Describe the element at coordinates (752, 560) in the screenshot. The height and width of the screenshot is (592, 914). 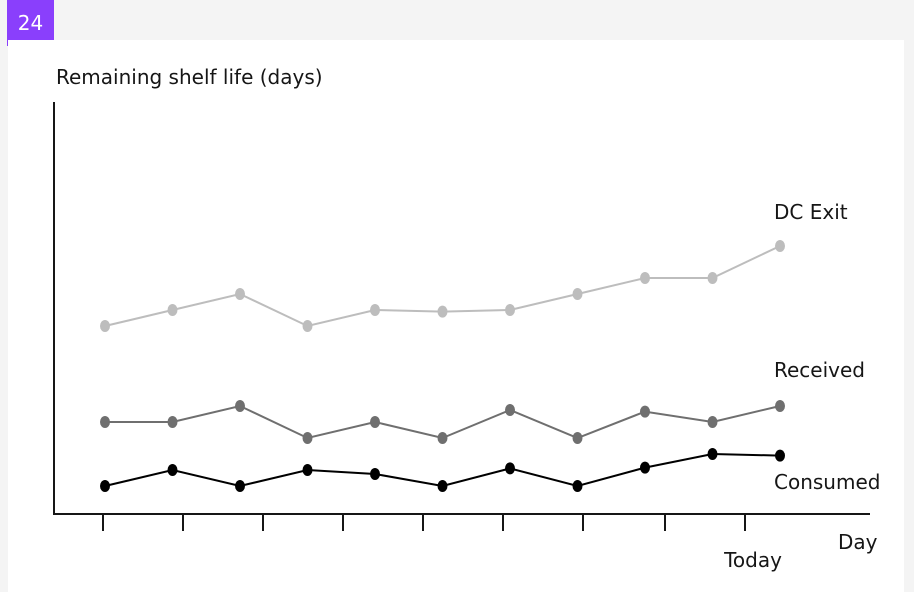
I see `x-tick-label-today: Today` at that location.